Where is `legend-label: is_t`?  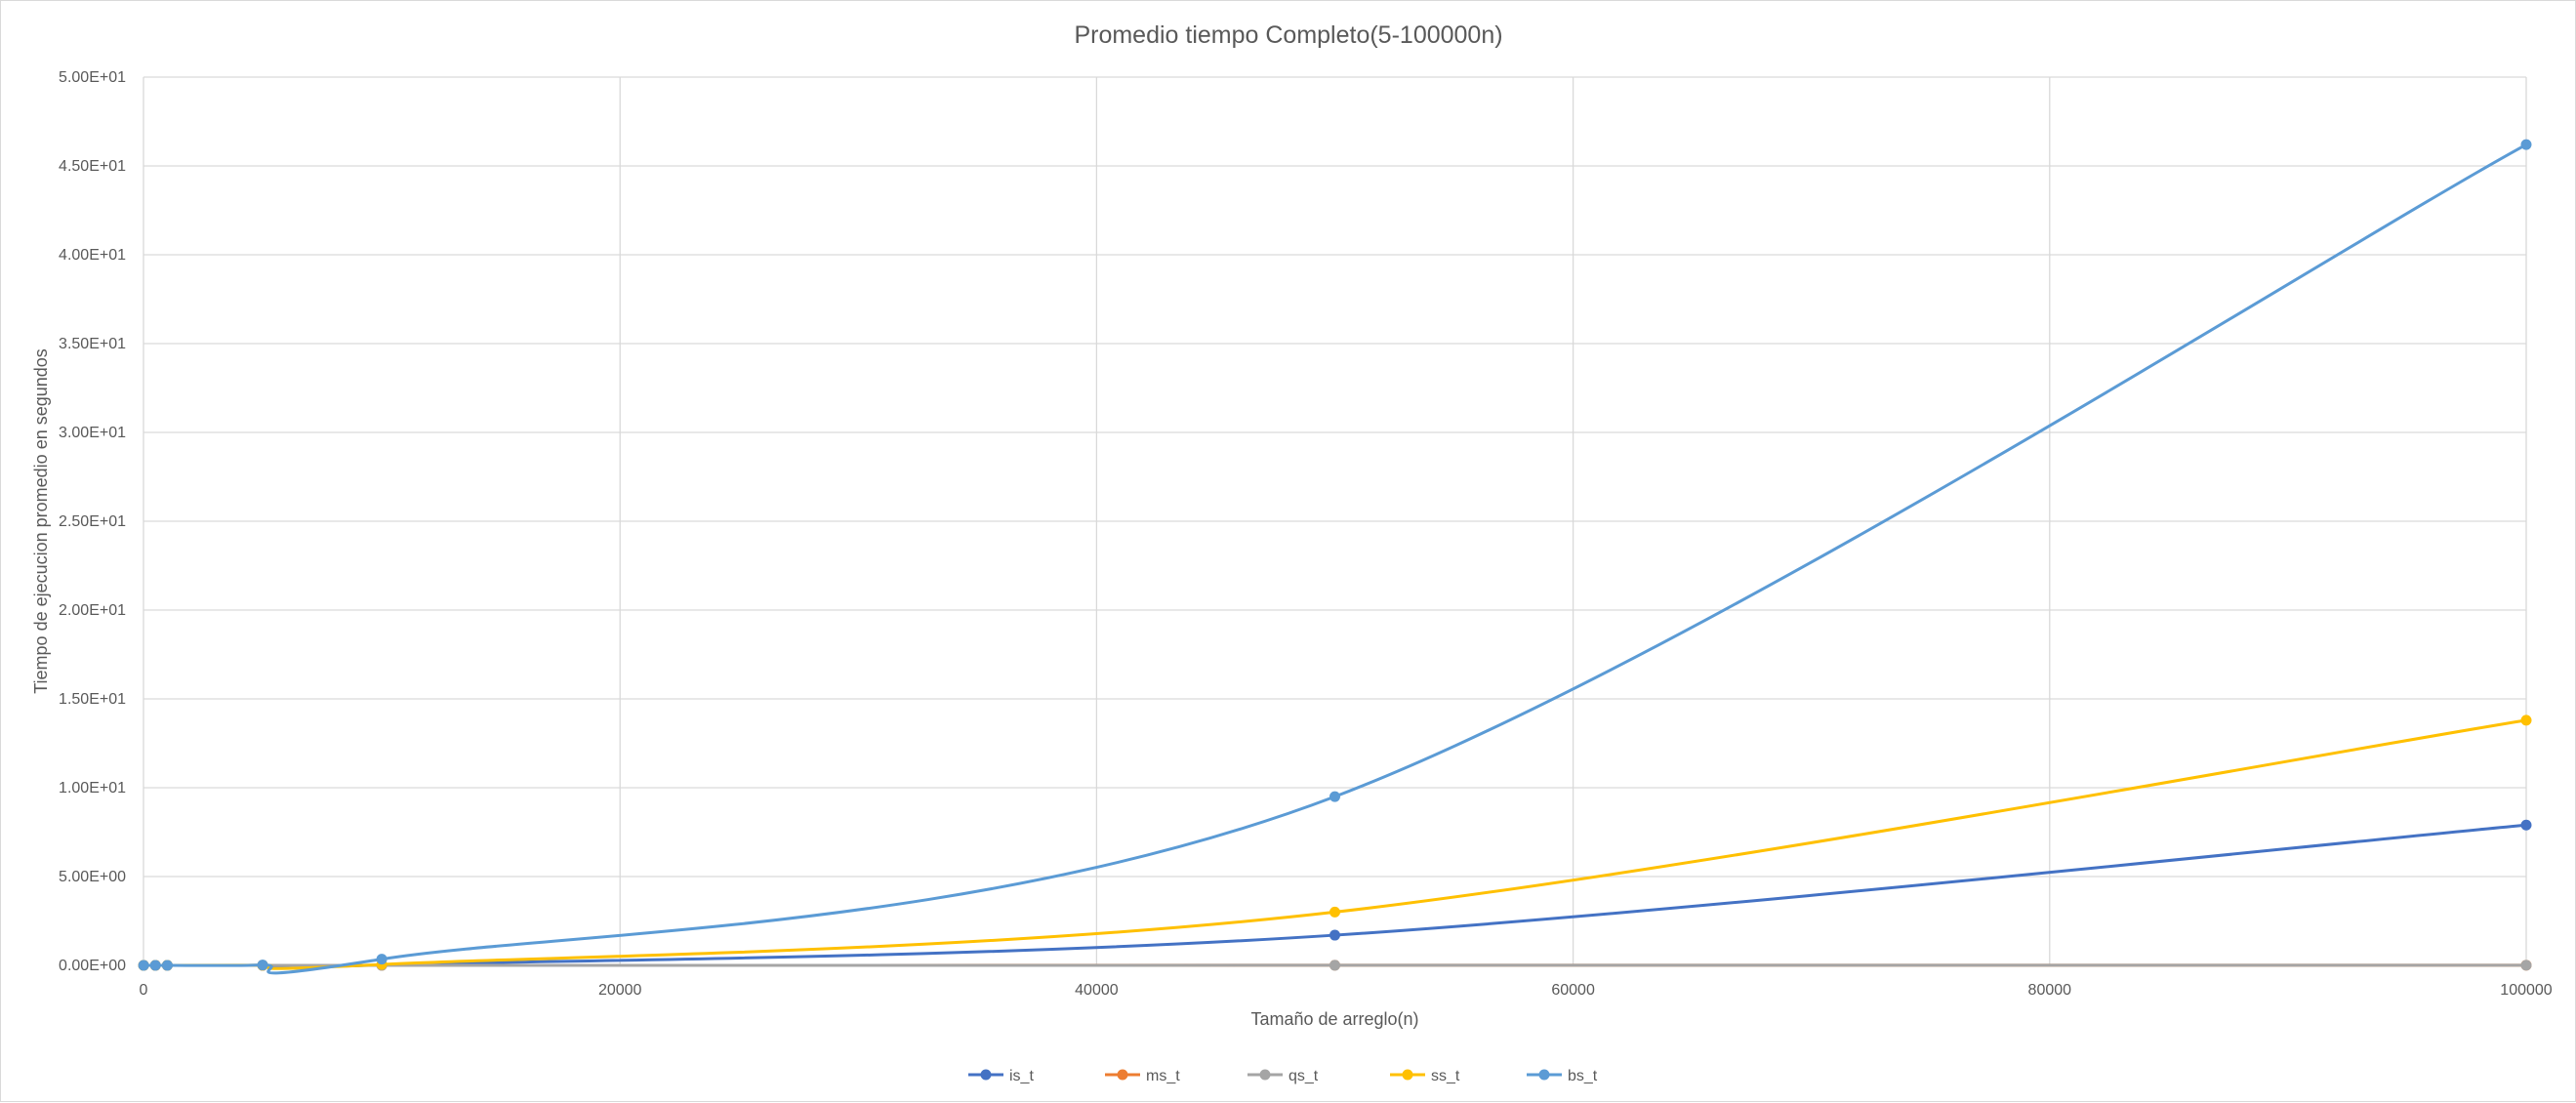
legend-label: is_t is located at coordinates (1021, 1076).